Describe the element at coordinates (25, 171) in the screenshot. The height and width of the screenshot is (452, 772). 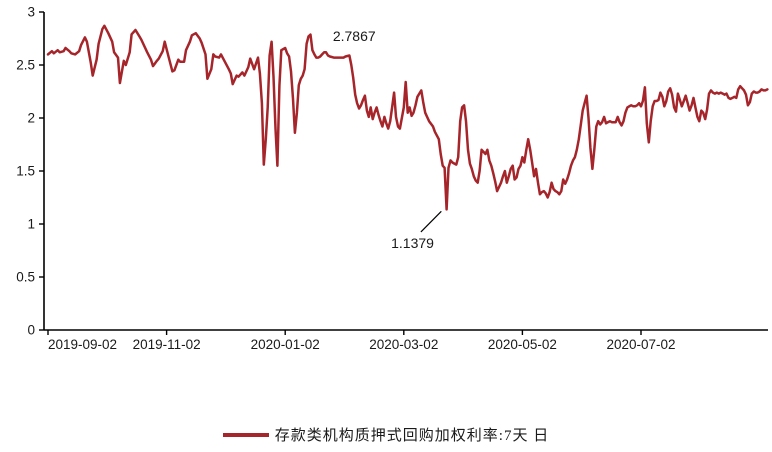
I see `y-tick-label: 1.5` at that location.